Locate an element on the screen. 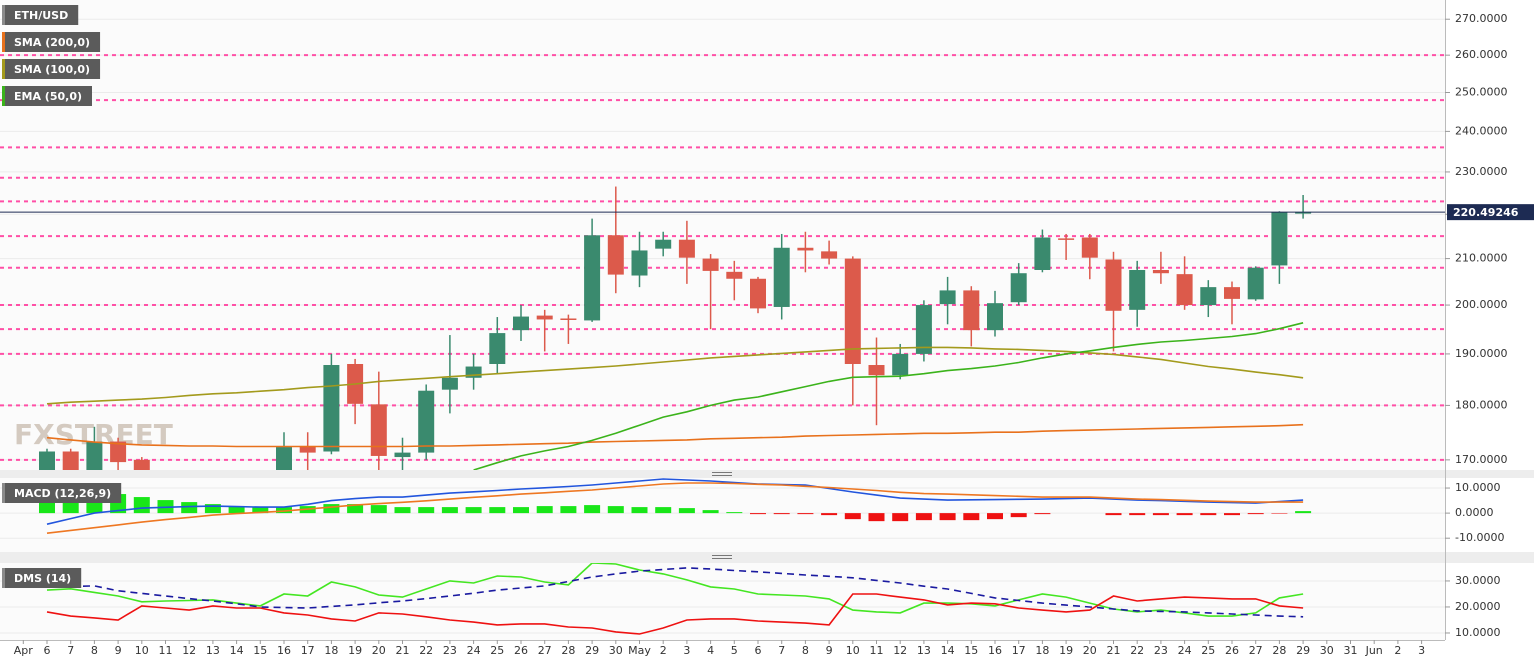 Image resolution: width=1534 pixels, height=662 pixels. x-tick-label: 25 is located at coordinates (497, 650).